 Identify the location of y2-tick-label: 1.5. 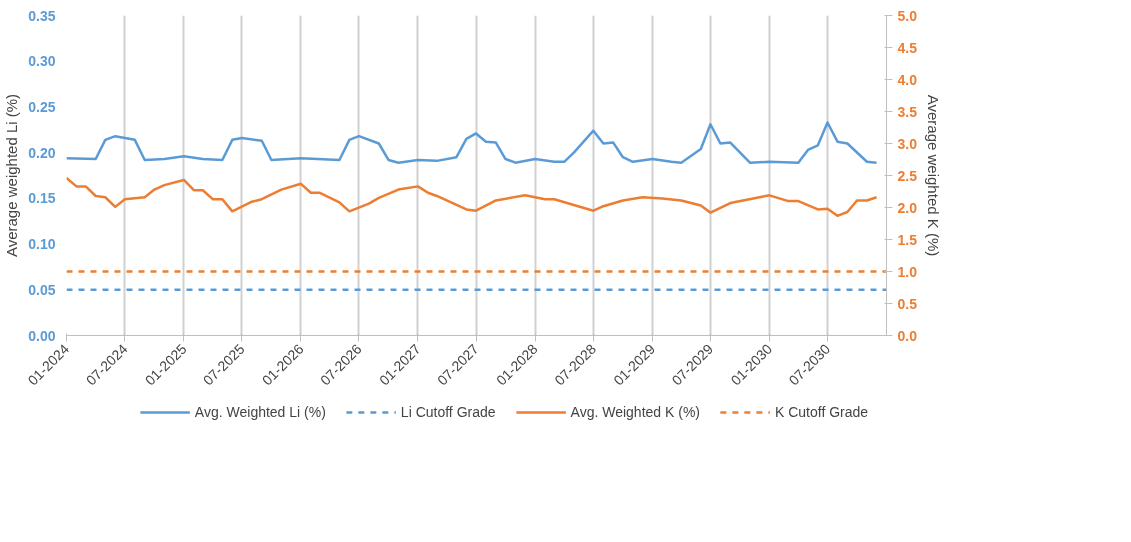
(907, 239).